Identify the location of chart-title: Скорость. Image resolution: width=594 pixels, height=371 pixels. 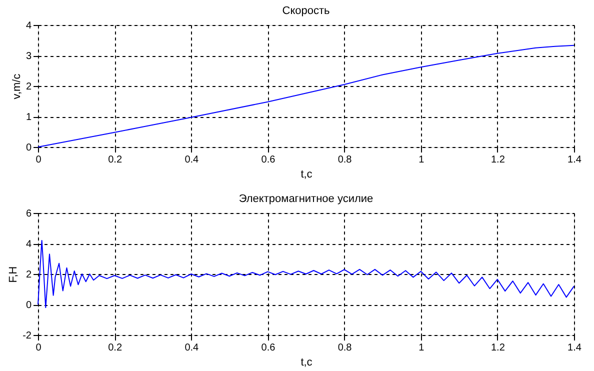
(306, 11).